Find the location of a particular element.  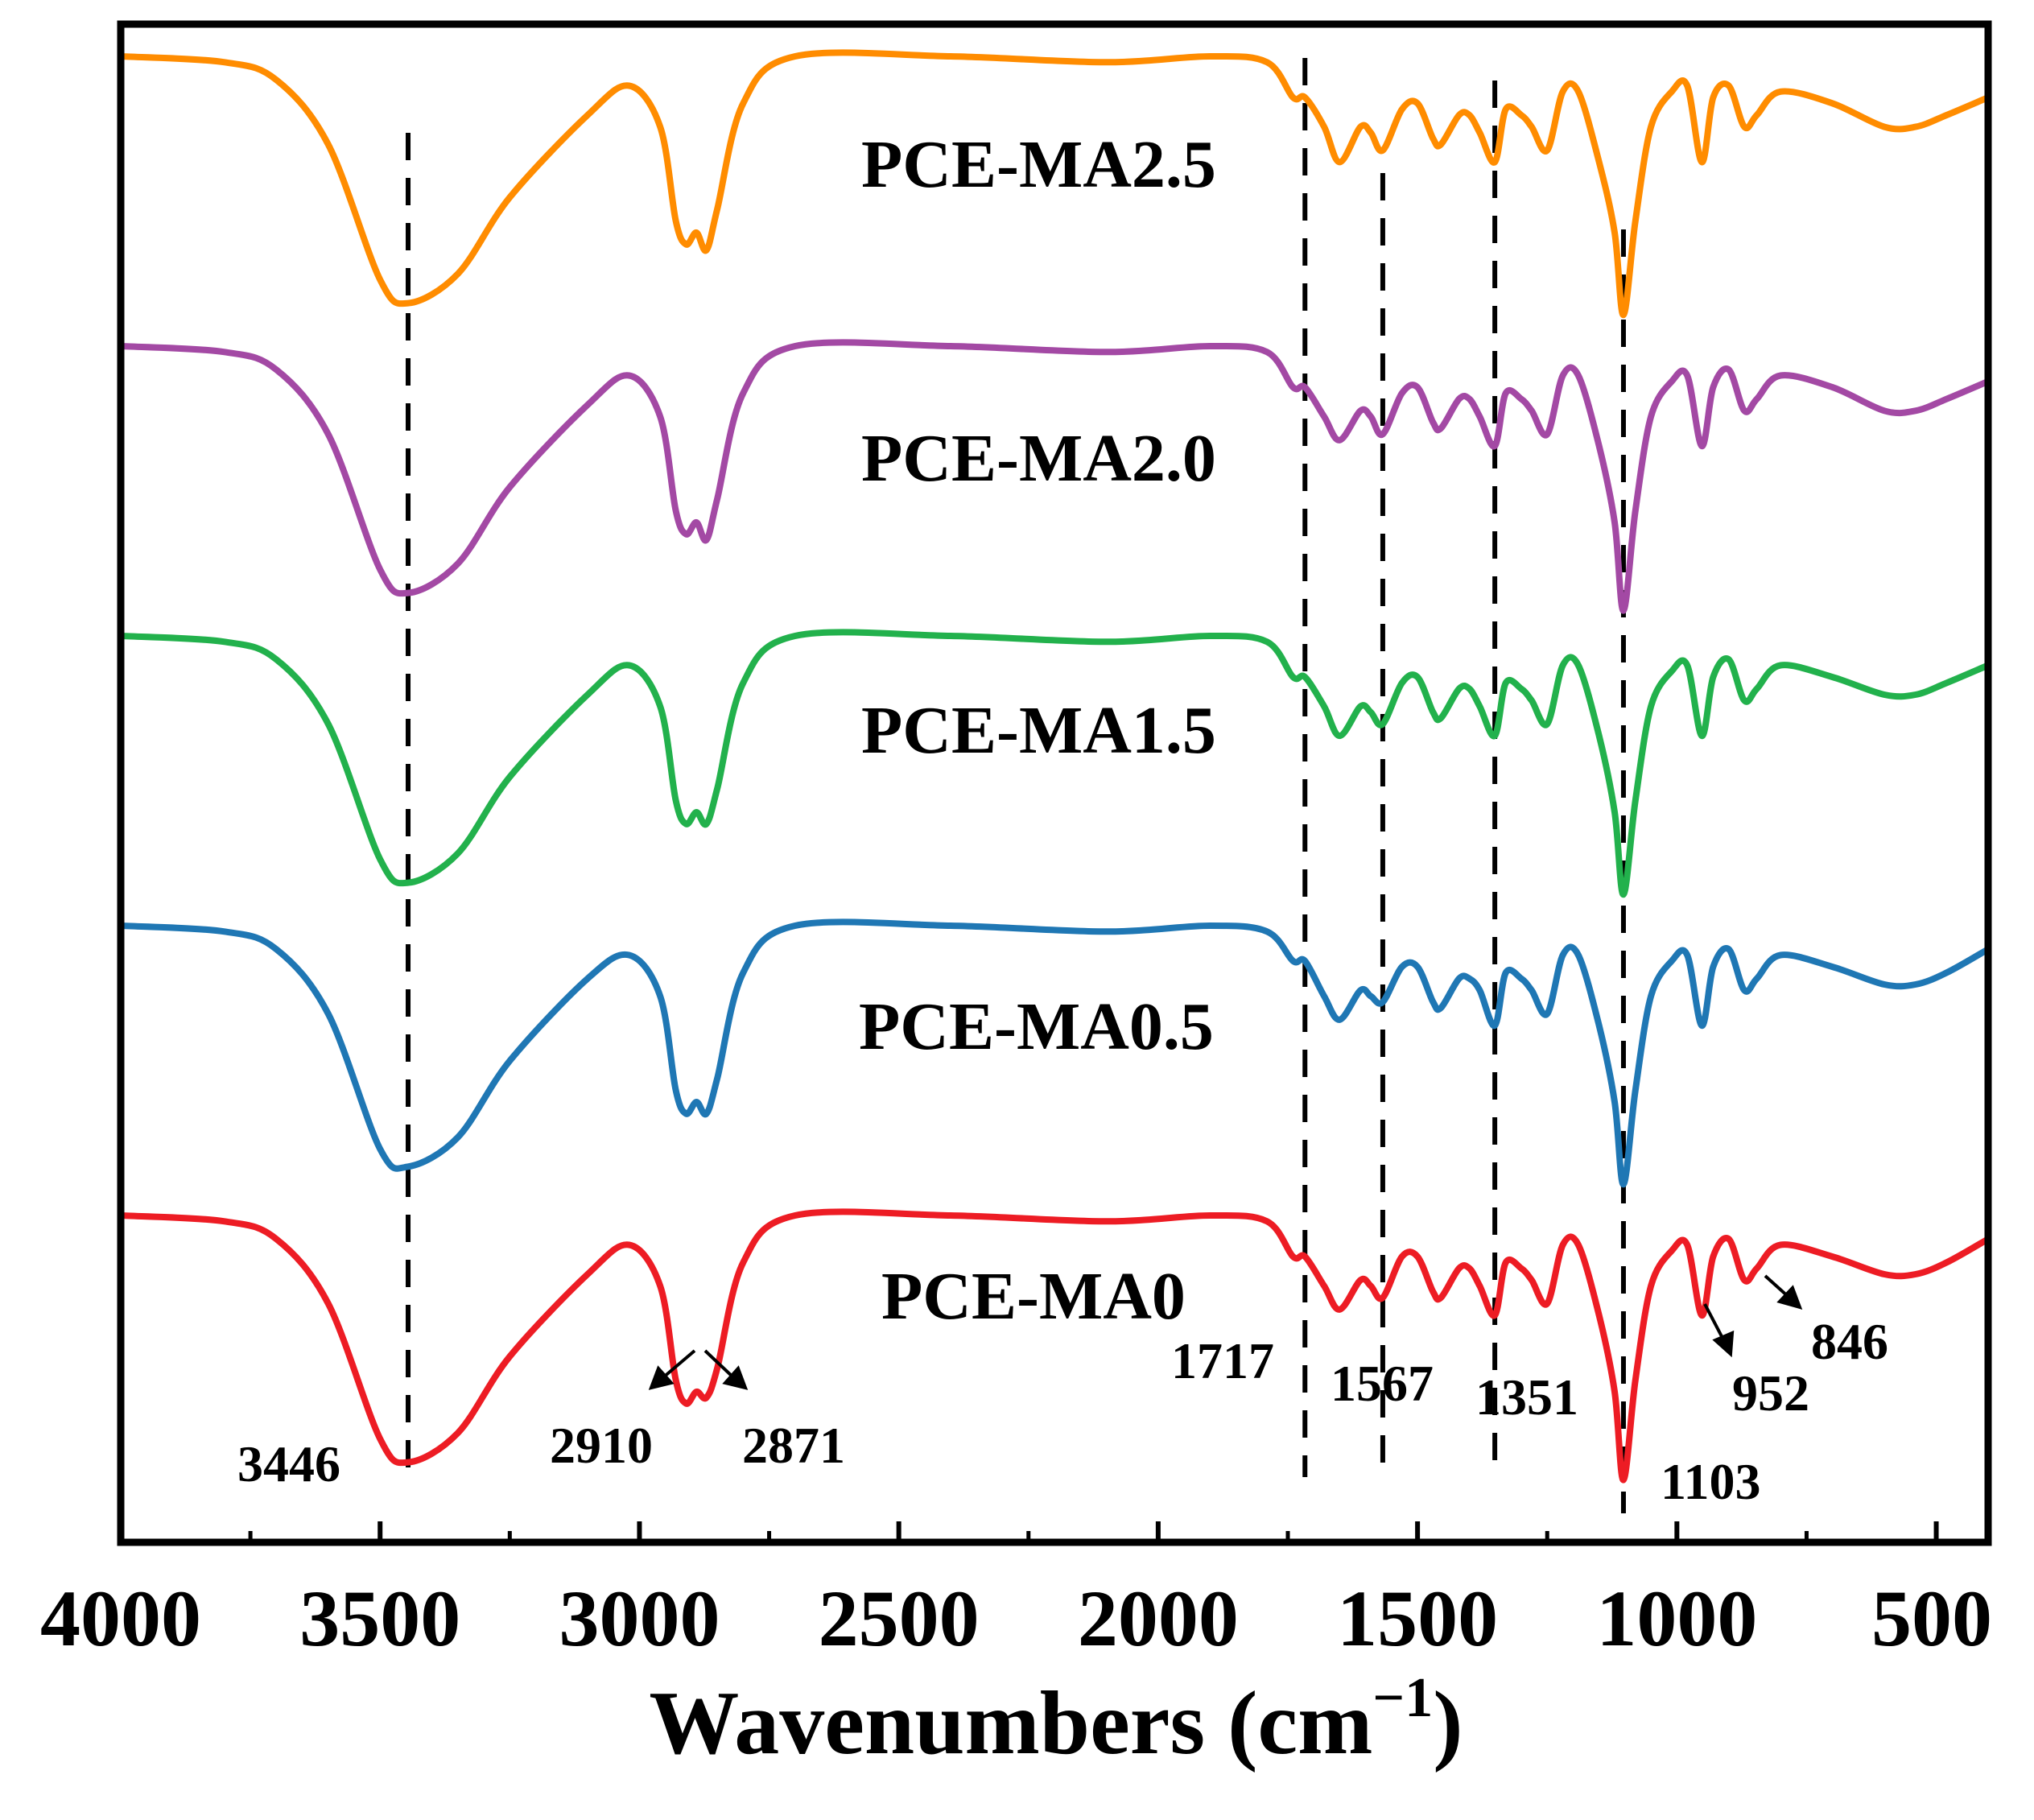

x-axis-title: Wavenumbers (cm−1) is located at coordinates (1056, 1720).